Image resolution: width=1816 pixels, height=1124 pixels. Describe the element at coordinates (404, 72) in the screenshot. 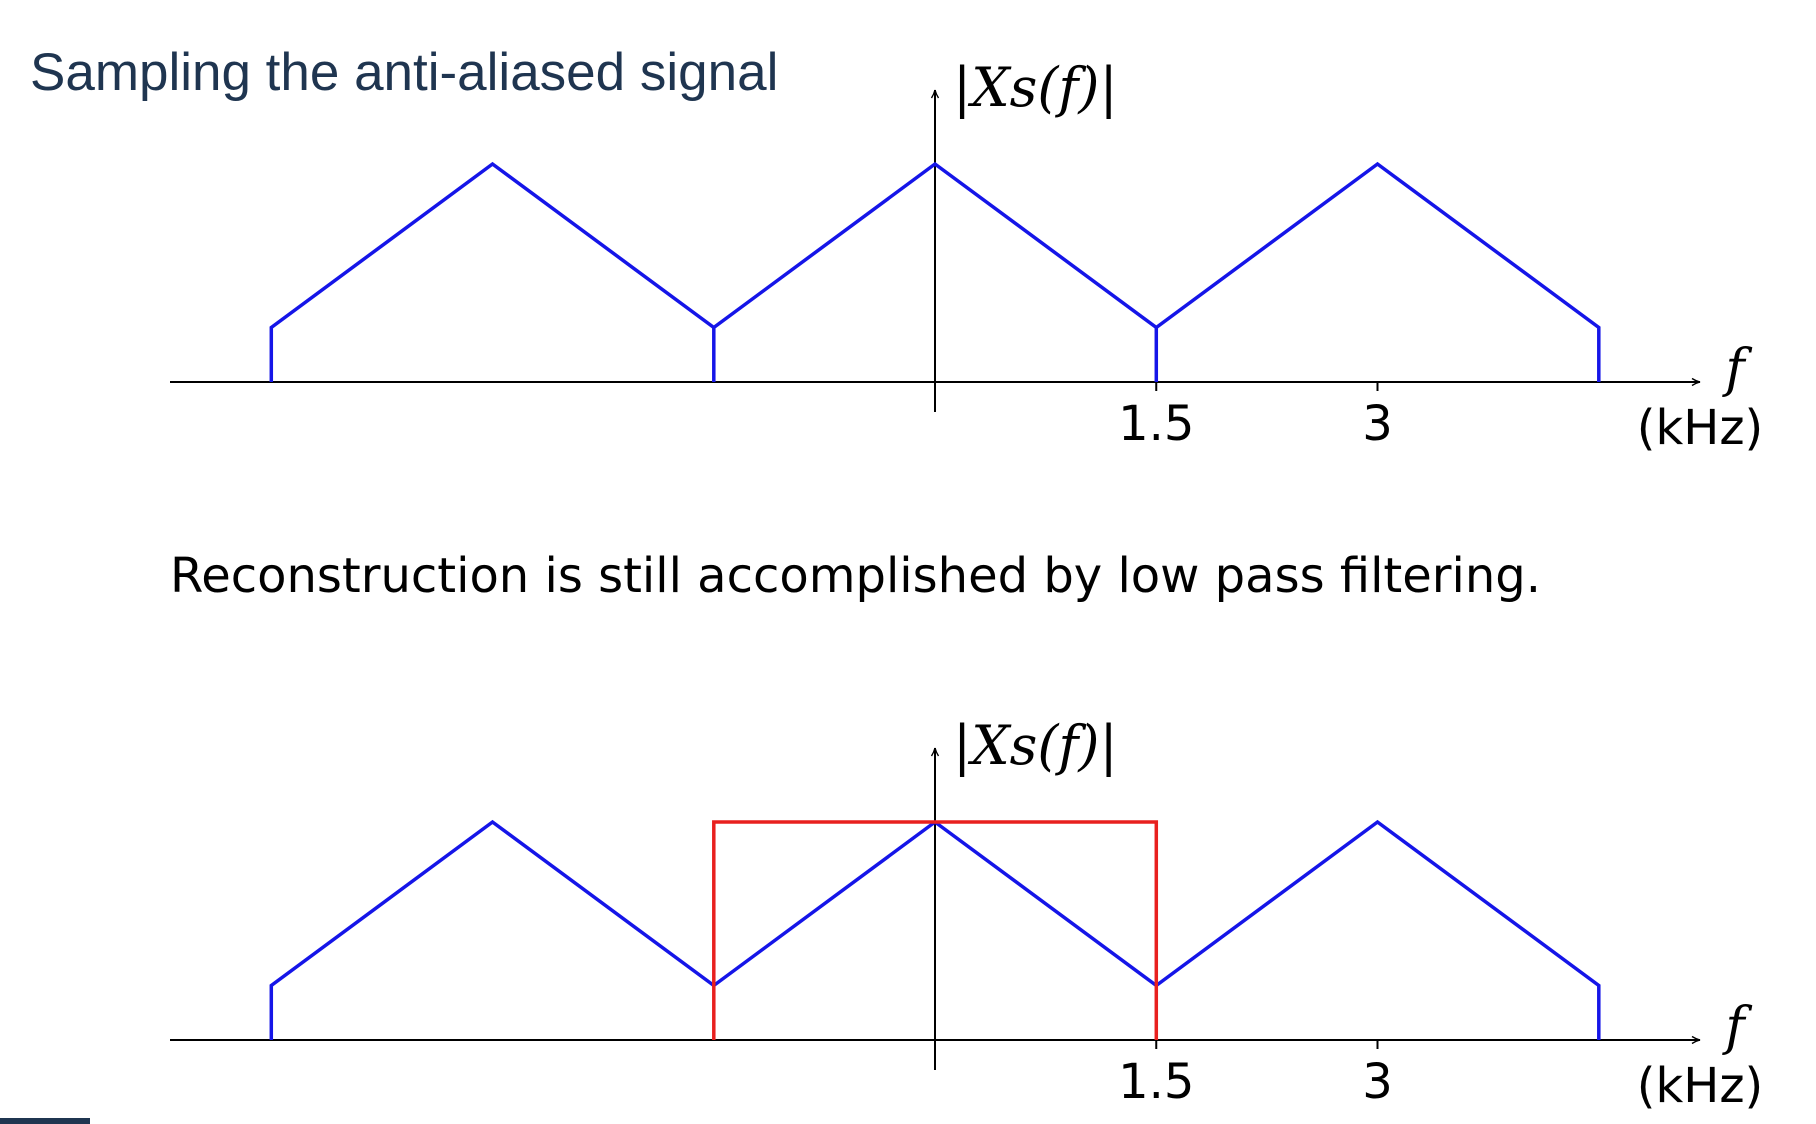

I see `slide-title: Sampling the anti-aliased signal` at that location.